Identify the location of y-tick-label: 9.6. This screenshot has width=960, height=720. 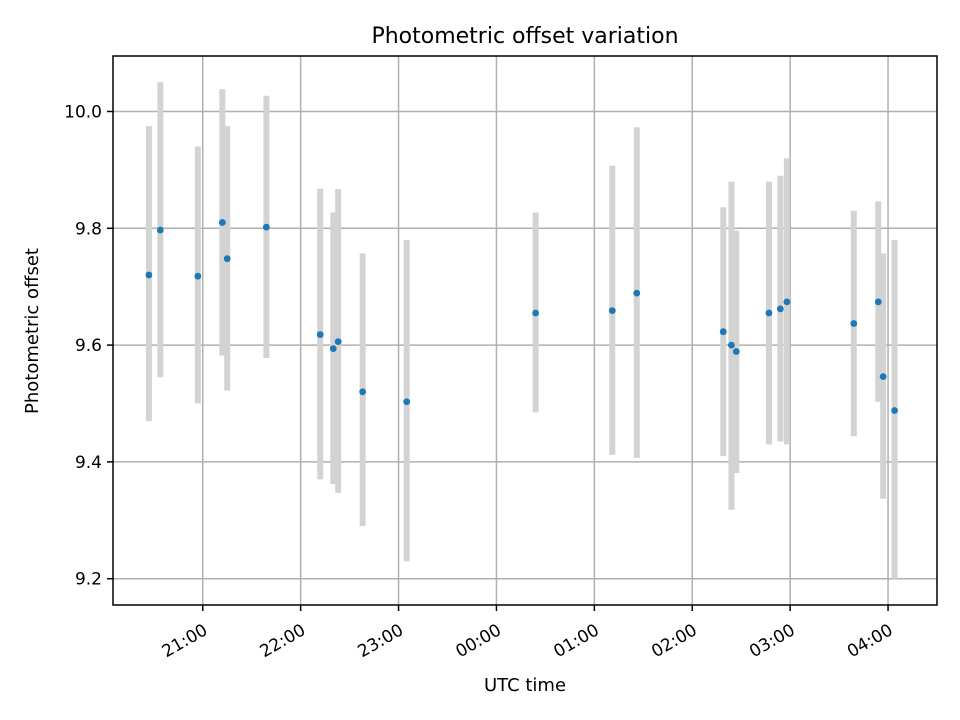
(88, 346).